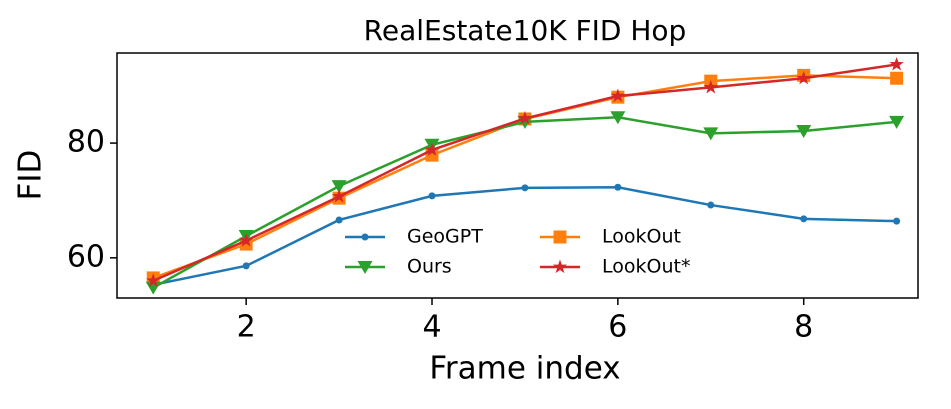 This screenshot has height=409, width=951. What do you see at coordinates (517, 252) in the screenshot?
I see `legend: GeoGPT LookOut Ours LookOut*` at bounding box center [517, 252].